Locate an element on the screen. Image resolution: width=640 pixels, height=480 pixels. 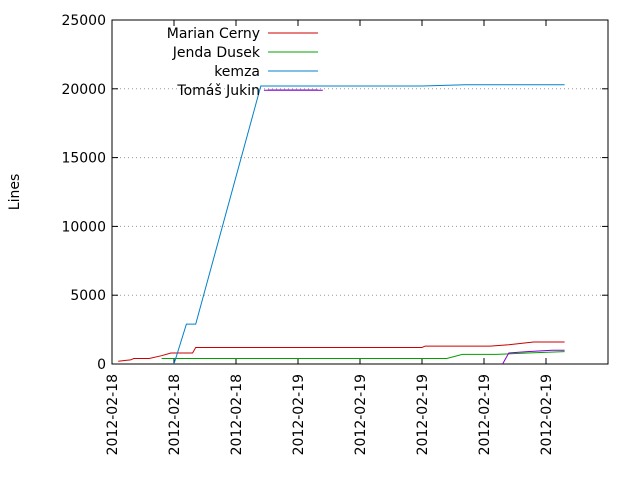
y-tick-label: 20000 is located at coordinates (83, 90).